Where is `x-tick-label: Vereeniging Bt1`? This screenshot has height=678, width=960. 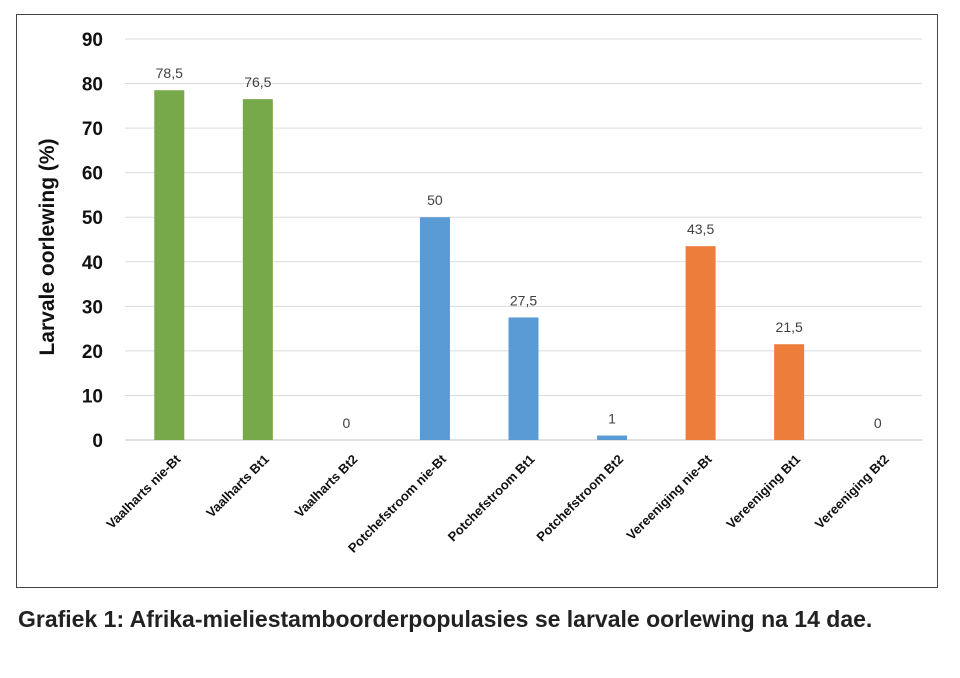 x-tick-label: Vereeniging Bt1 is located at coordinates (763, 492).